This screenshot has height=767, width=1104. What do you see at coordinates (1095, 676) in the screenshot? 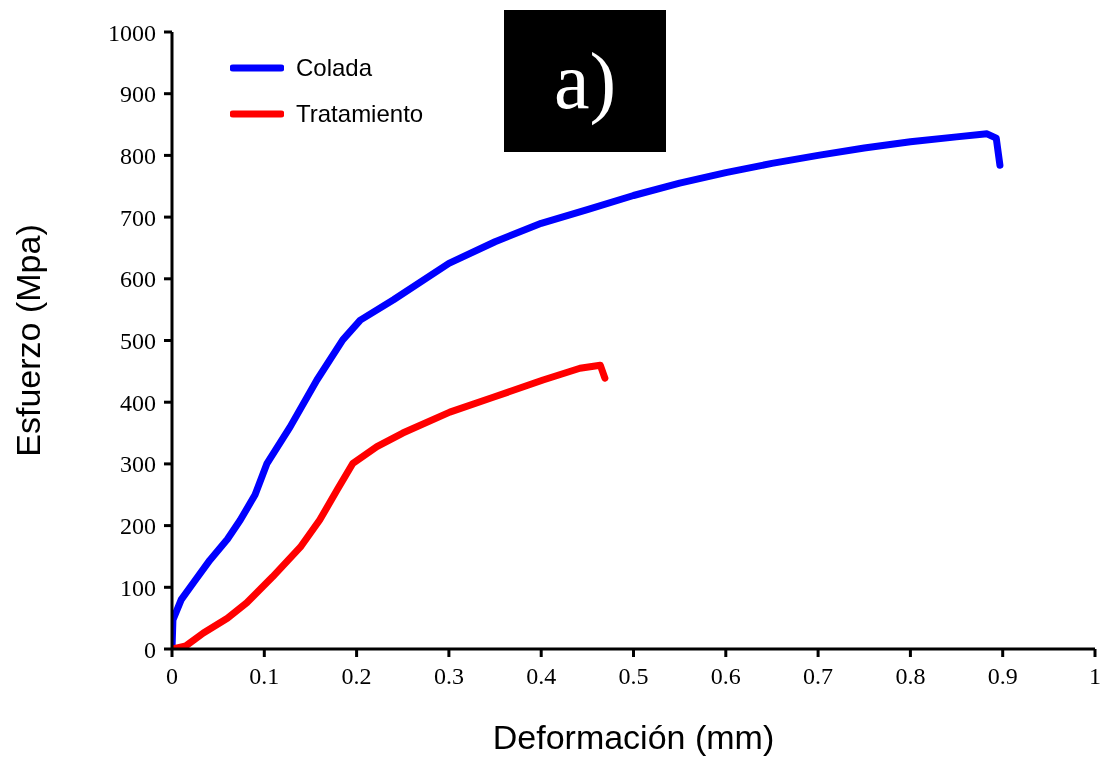
I see `x-tick-label: 1` at bounding box center [1095, 676].